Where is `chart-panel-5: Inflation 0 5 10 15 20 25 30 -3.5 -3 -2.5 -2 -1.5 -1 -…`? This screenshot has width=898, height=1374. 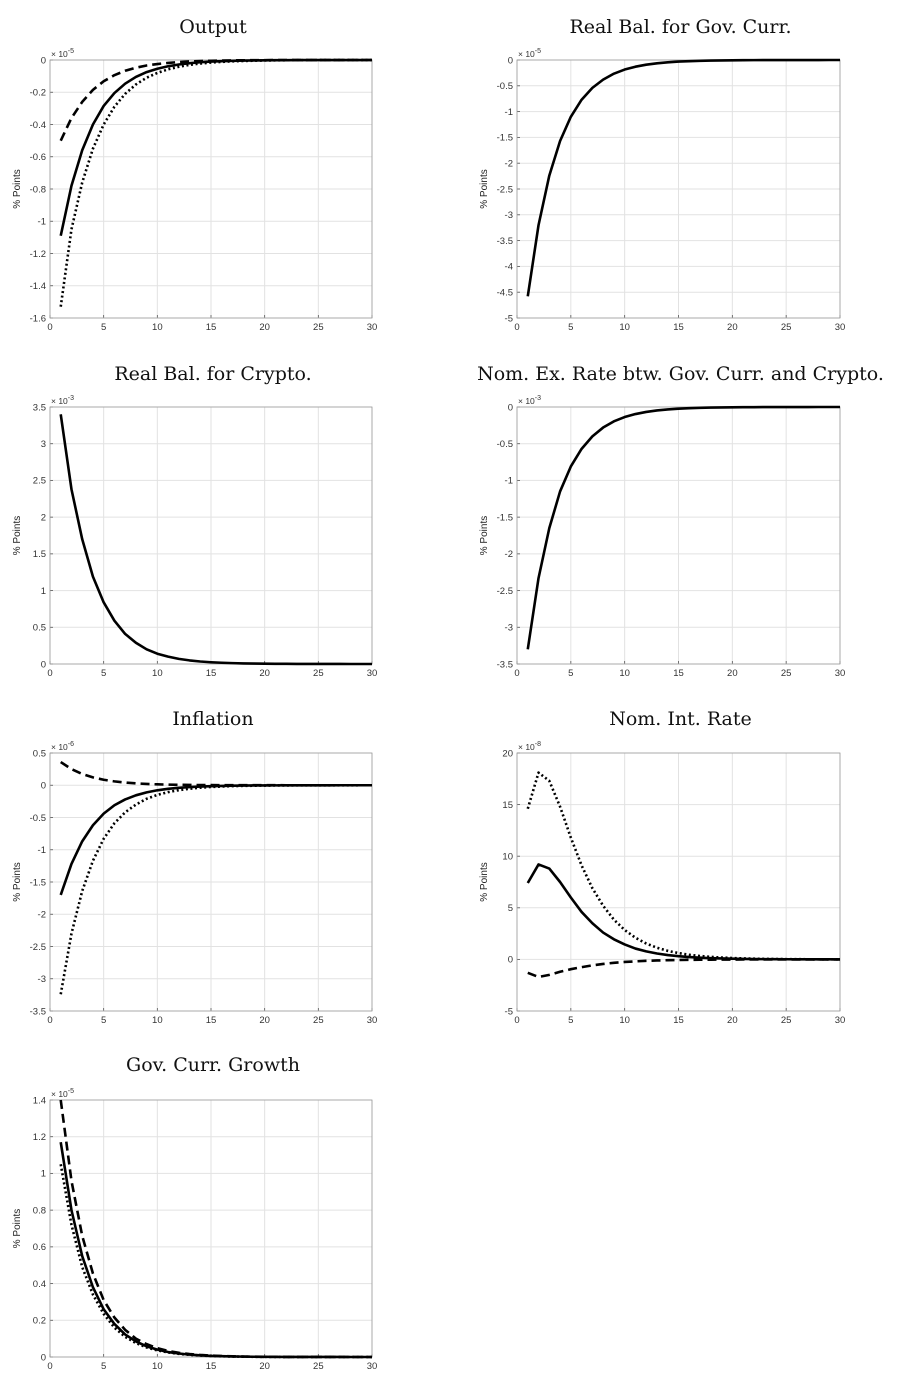
chart-panel-5: Inflation 0 5 10 15 20 25 30 -3.5 -3 -2.5 -2 -1.5 -1 -… is located at coordinates (194, 867).